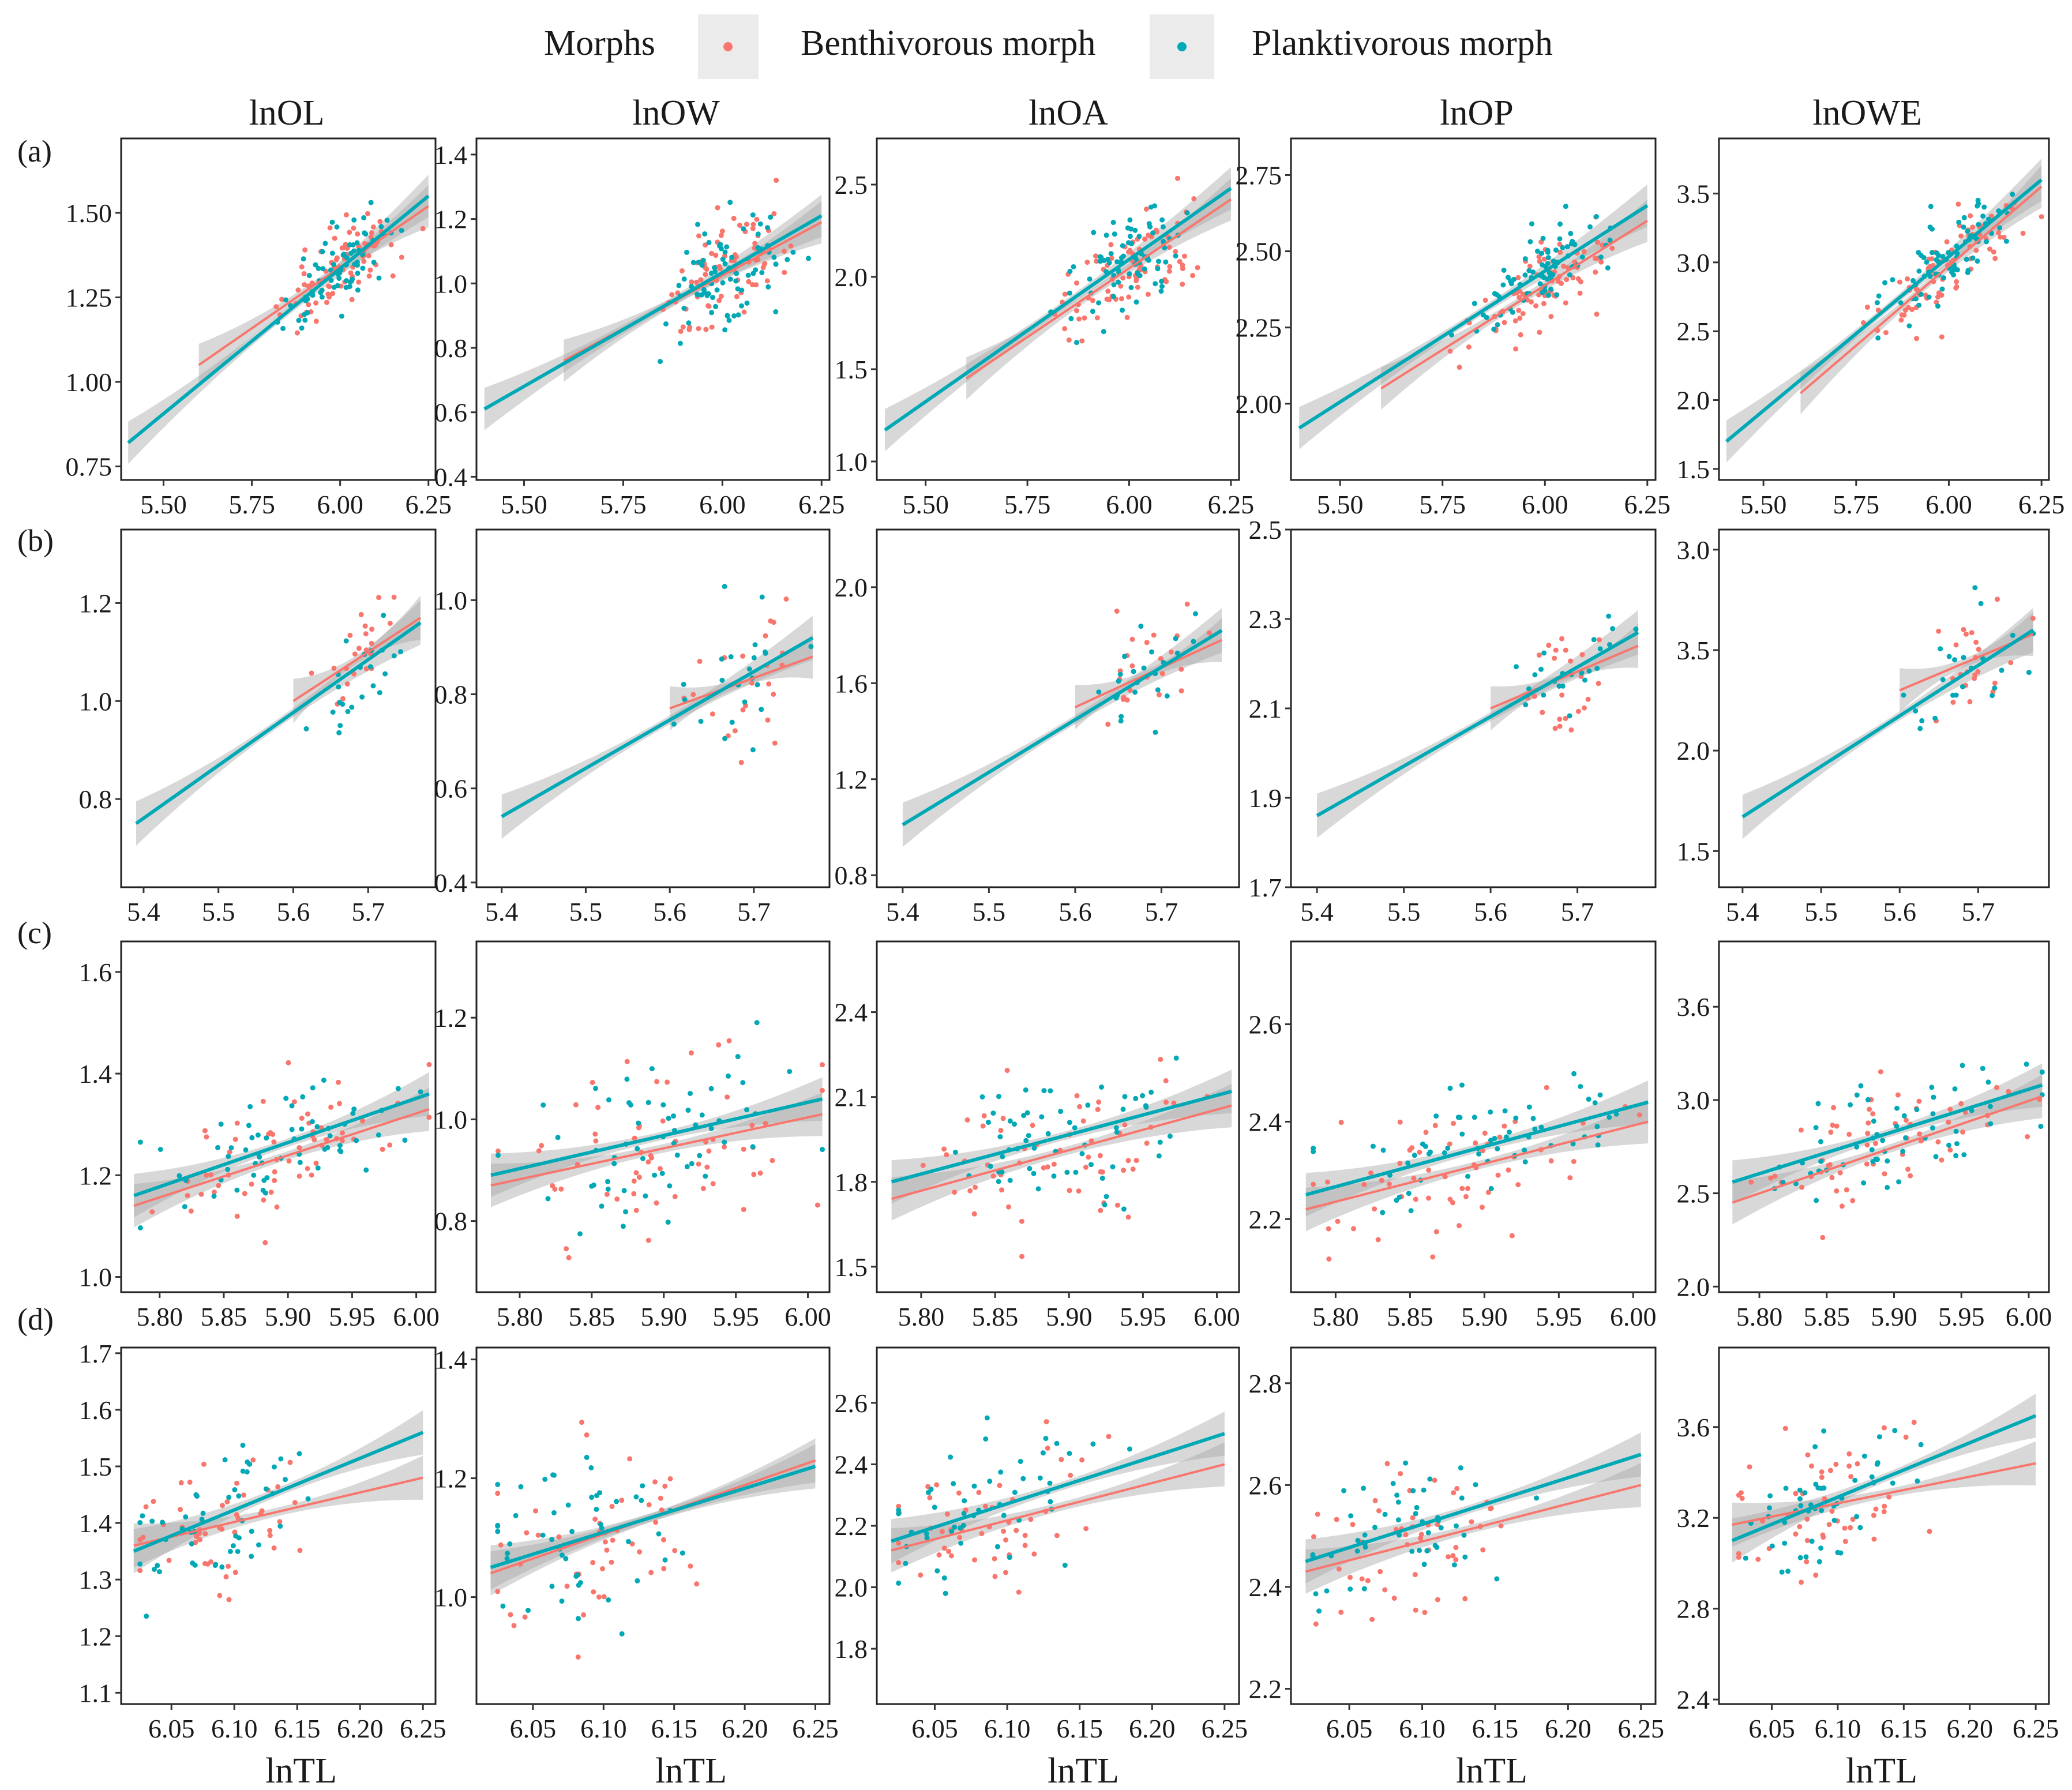  I want to click on fit-line-planktivorous, so click(278, 1492).